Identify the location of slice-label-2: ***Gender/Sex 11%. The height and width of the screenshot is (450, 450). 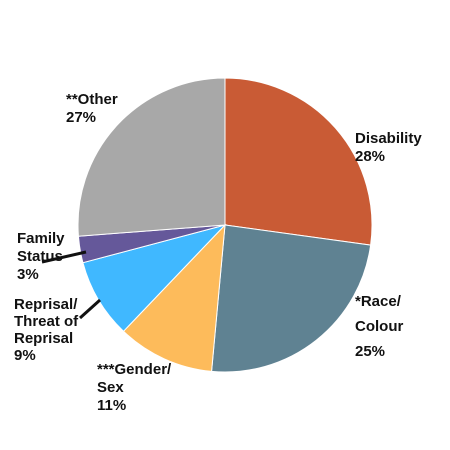
(134, 387).